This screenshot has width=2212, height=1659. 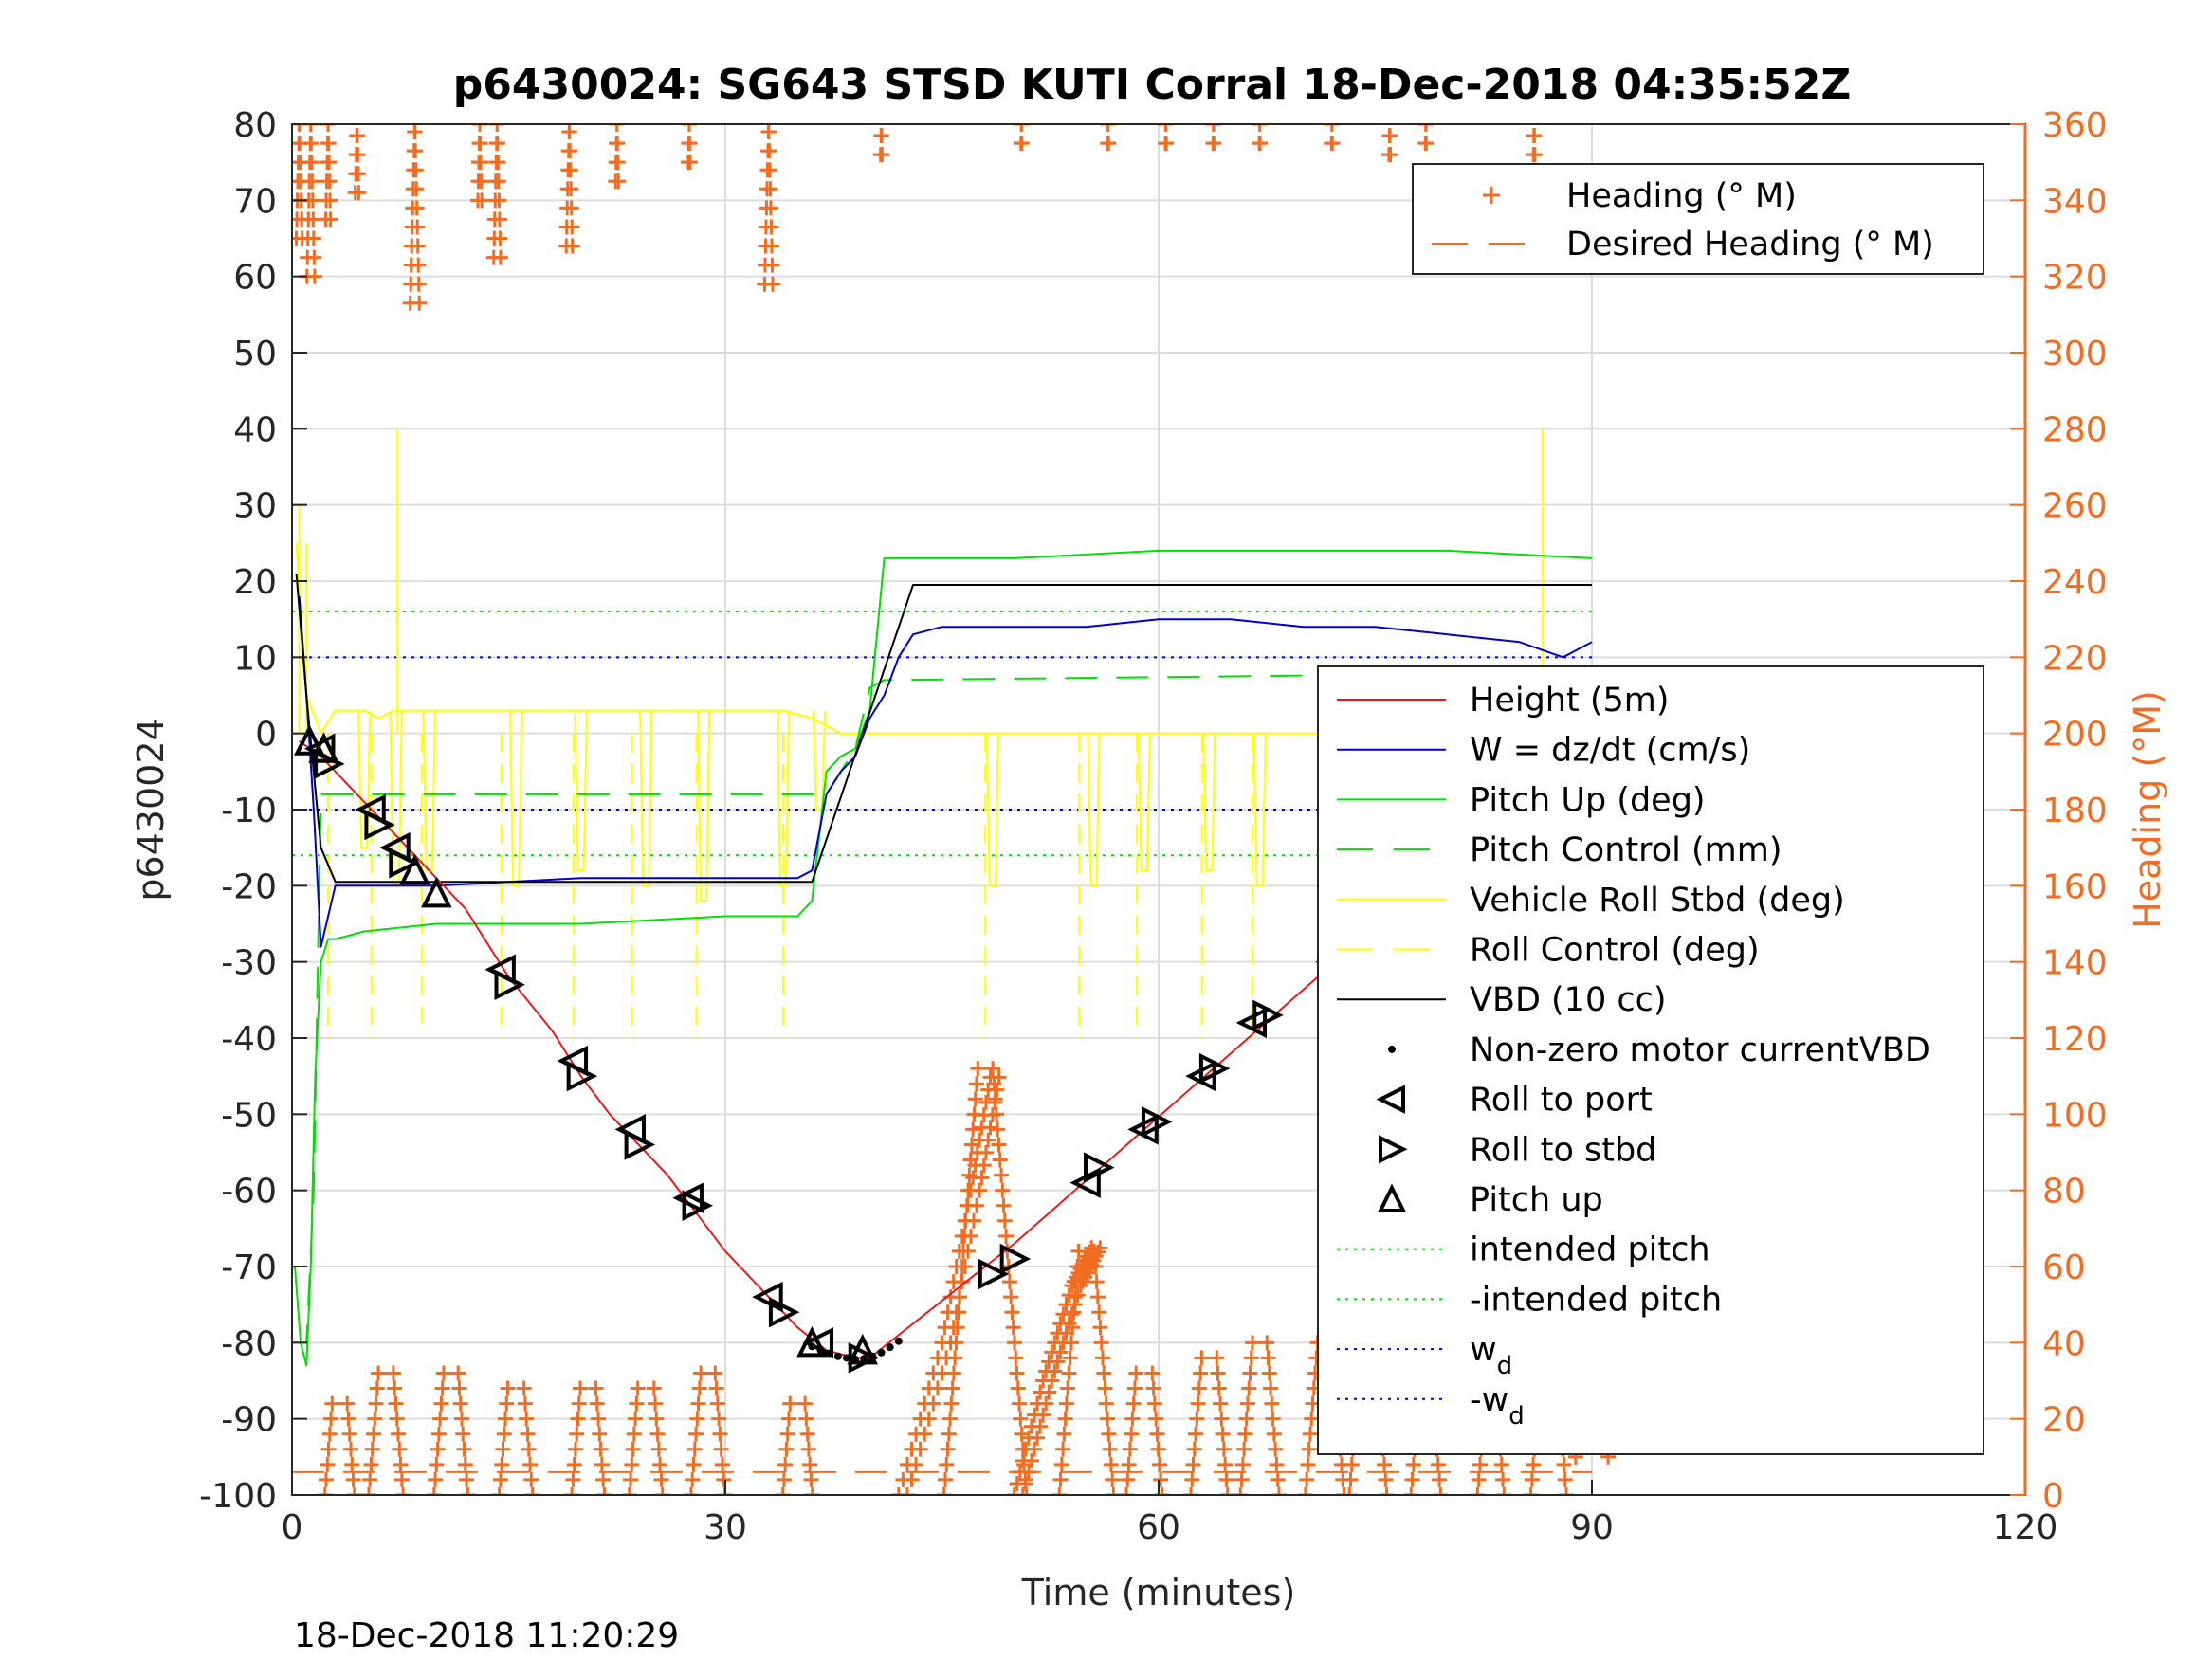 What do you see at coordinates (2064, 1343) in the screenshot?
I see `y-tick-label-right: 40` at bounding box center [2064, 1343].